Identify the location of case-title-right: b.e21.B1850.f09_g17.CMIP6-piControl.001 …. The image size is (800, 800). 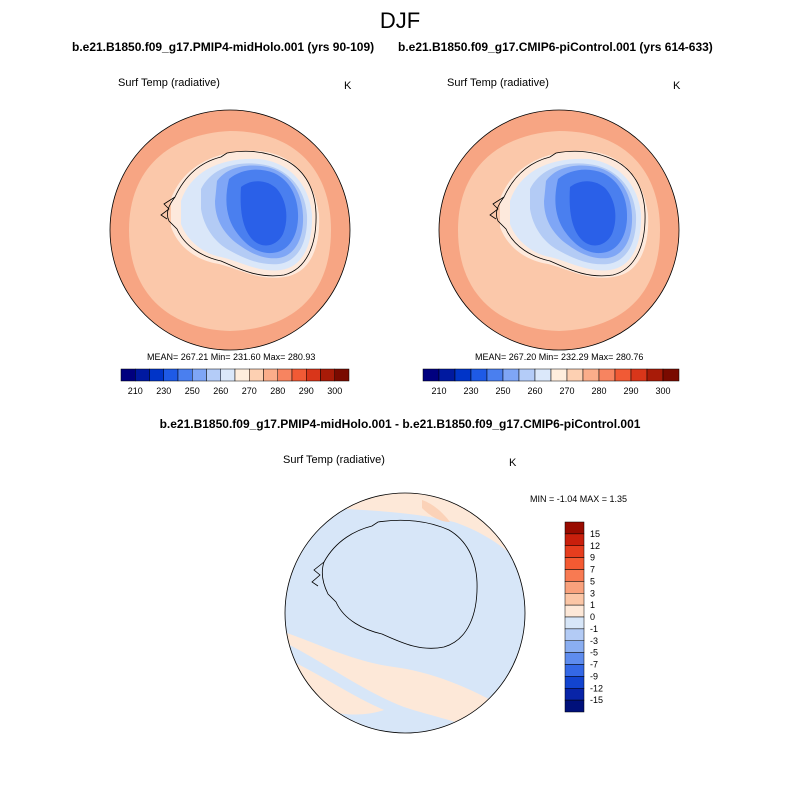
(555, 47).